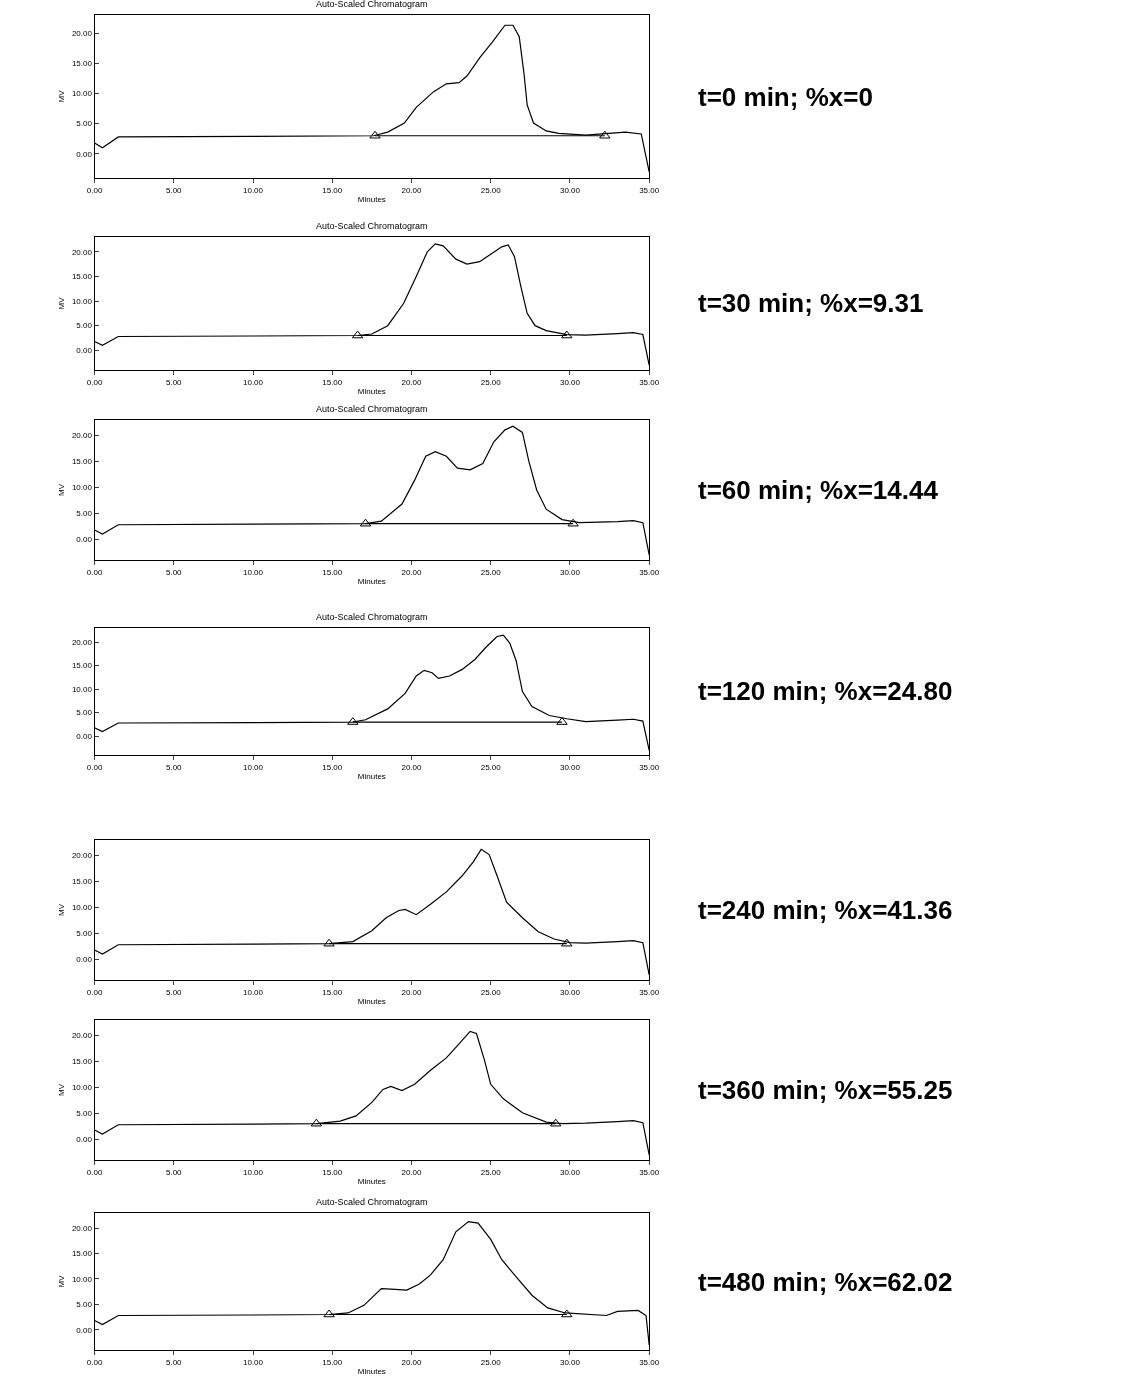  What do you see at coordinates (811, 303) in the screenshot?
I see `text: t=30 min; %x=9.31` at bounding box center [811, 303].